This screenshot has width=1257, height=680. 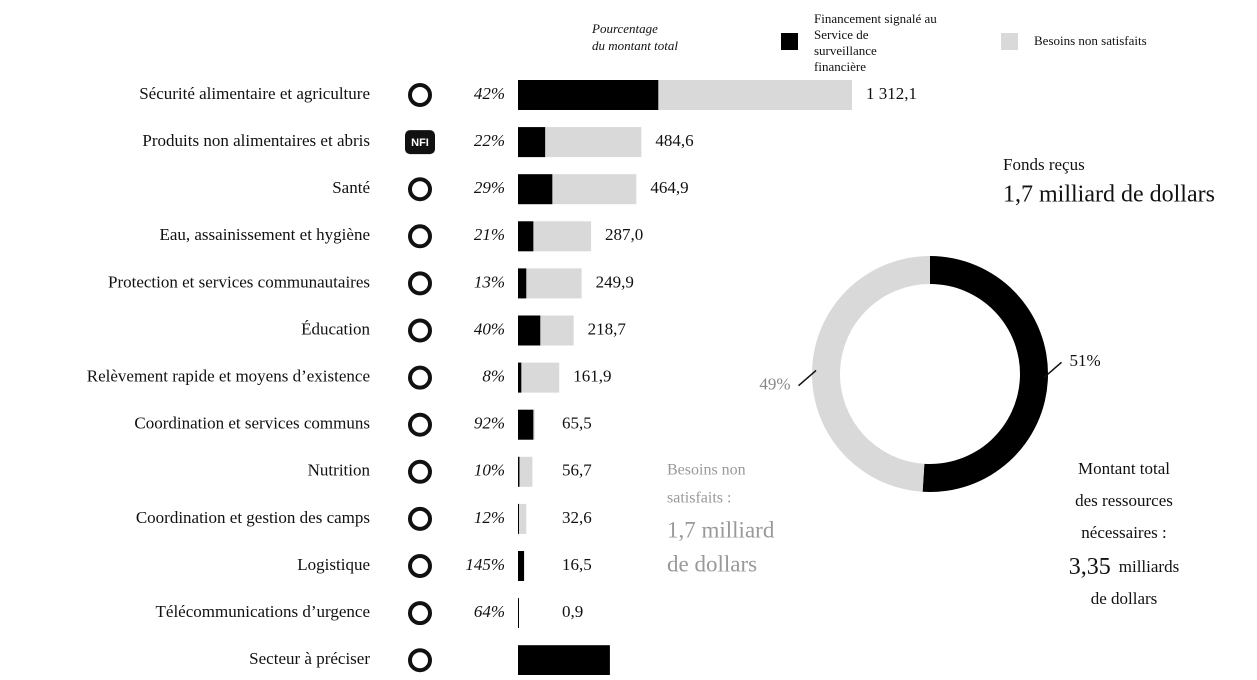 What do you see at coordinates (669, 187) in the screenshot?
I see `value-label: 464,9` at bounding box center [669, 187].